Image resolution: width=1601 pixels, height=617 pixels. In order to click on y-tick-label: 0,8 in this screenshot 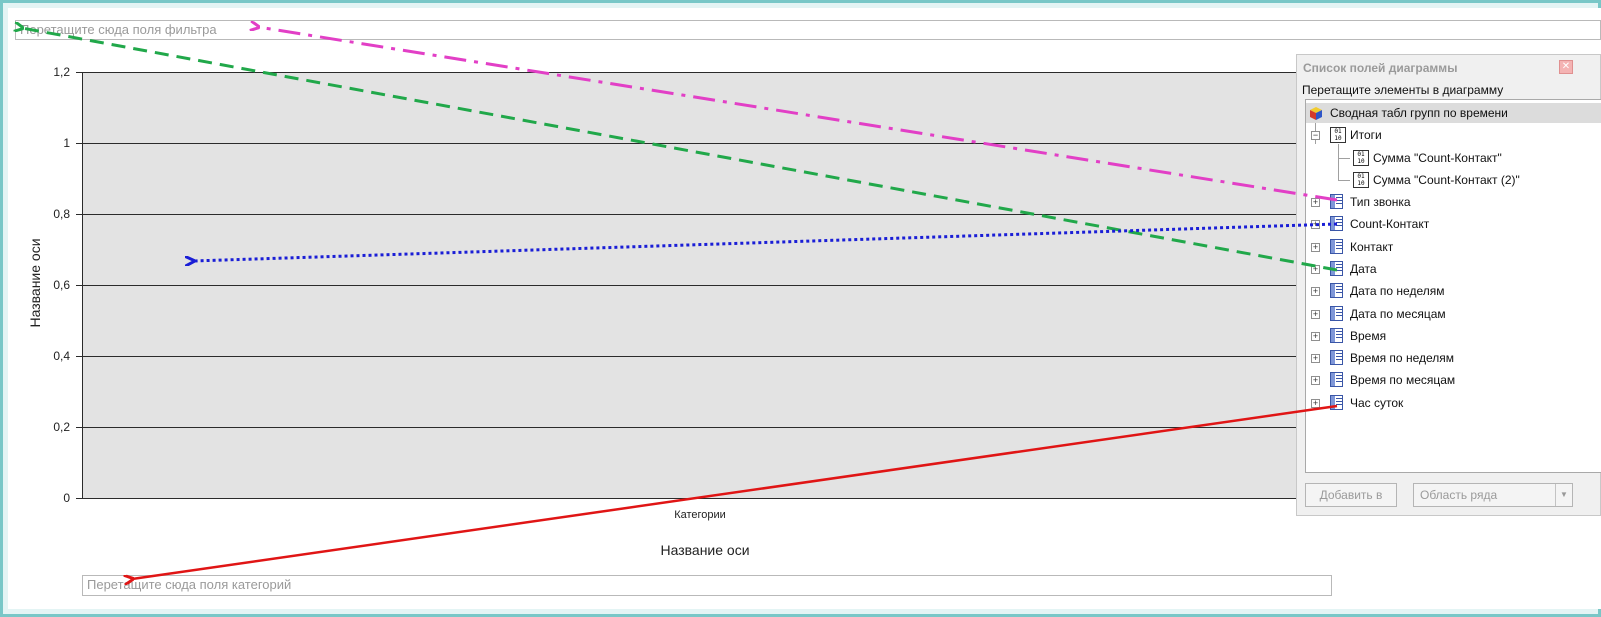, I will do `click(61, 214)`.